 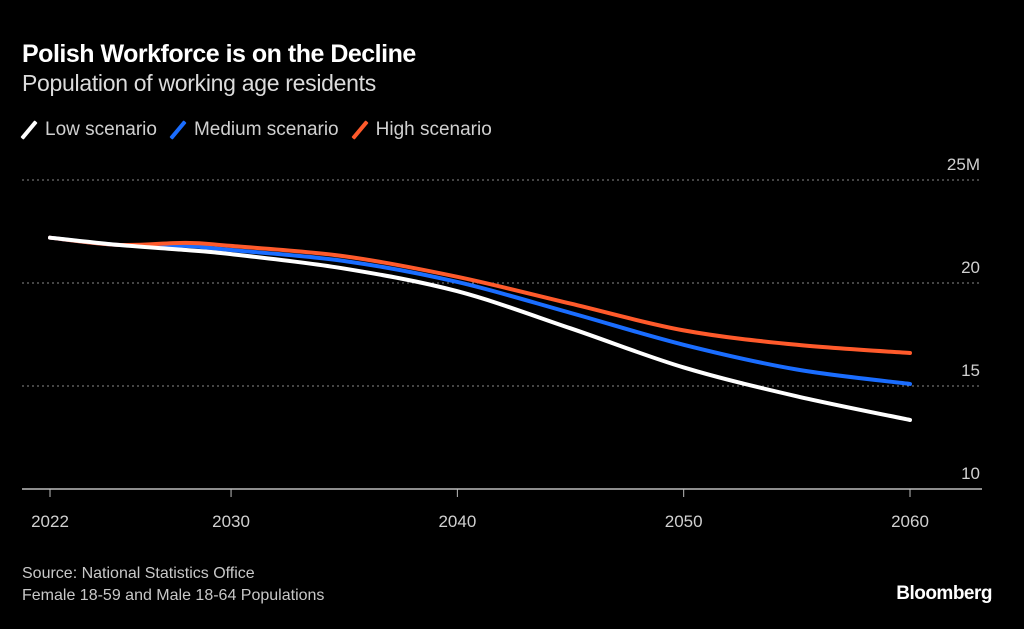 I want to click on y-tick-label: 25M, so click(x=963, y=164).